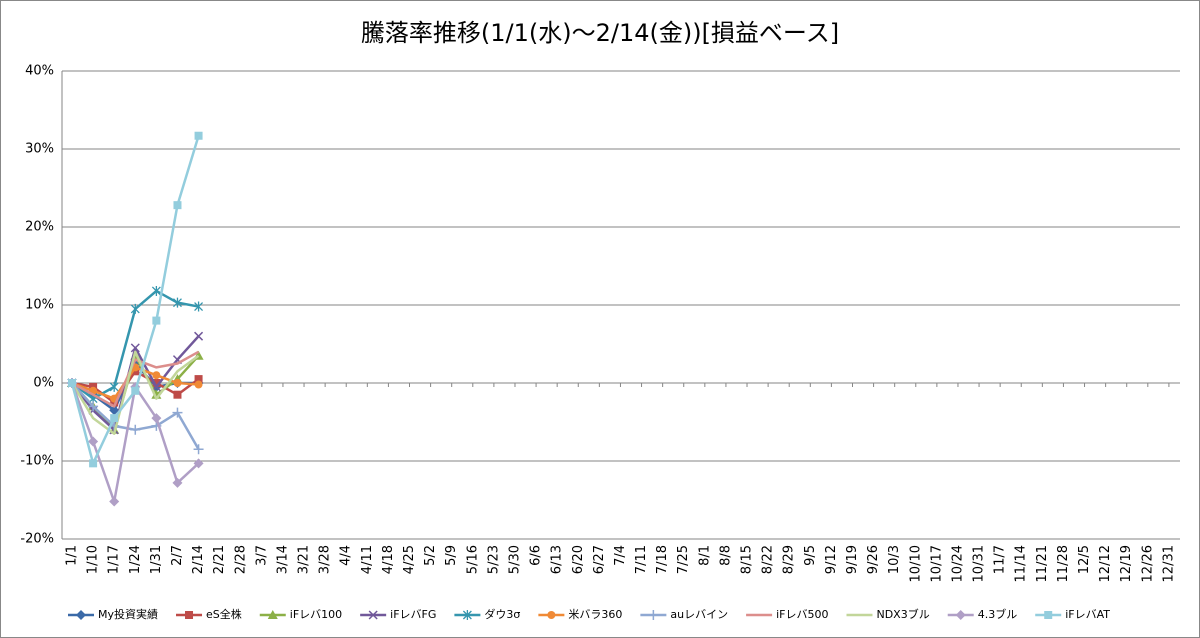 This screenshot has width=1200, height=638. What do you see at coordinates (493, 559) in the screenshot?
I see `x-tick-label: 5/23` at bounding box center [493, 559].